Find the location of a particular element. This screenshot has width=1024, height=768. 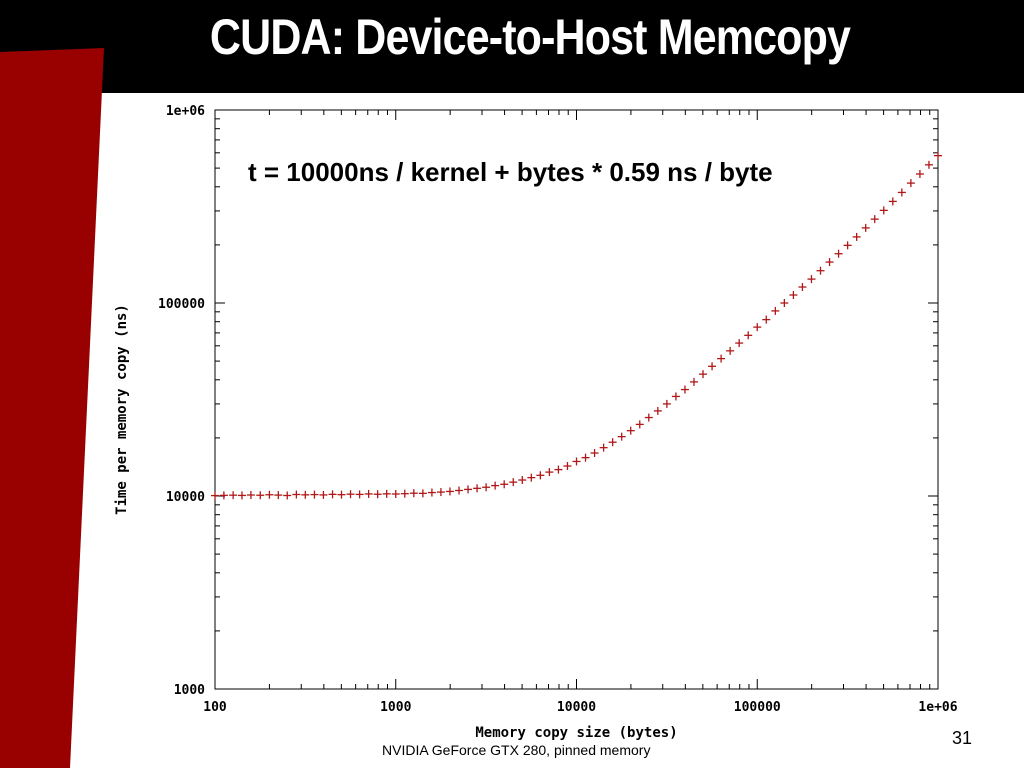

red-accent-bar is located at coordinates (52, 408).